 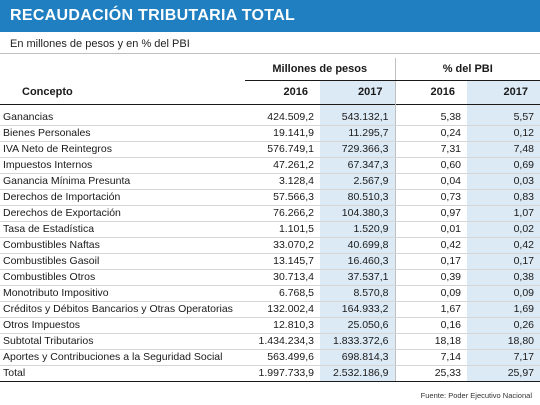 What do you see at coordinates (357, 310) in the screenshot?
I see `cell-millones-2017: 164.933,2` at bounding box center [357, 310].